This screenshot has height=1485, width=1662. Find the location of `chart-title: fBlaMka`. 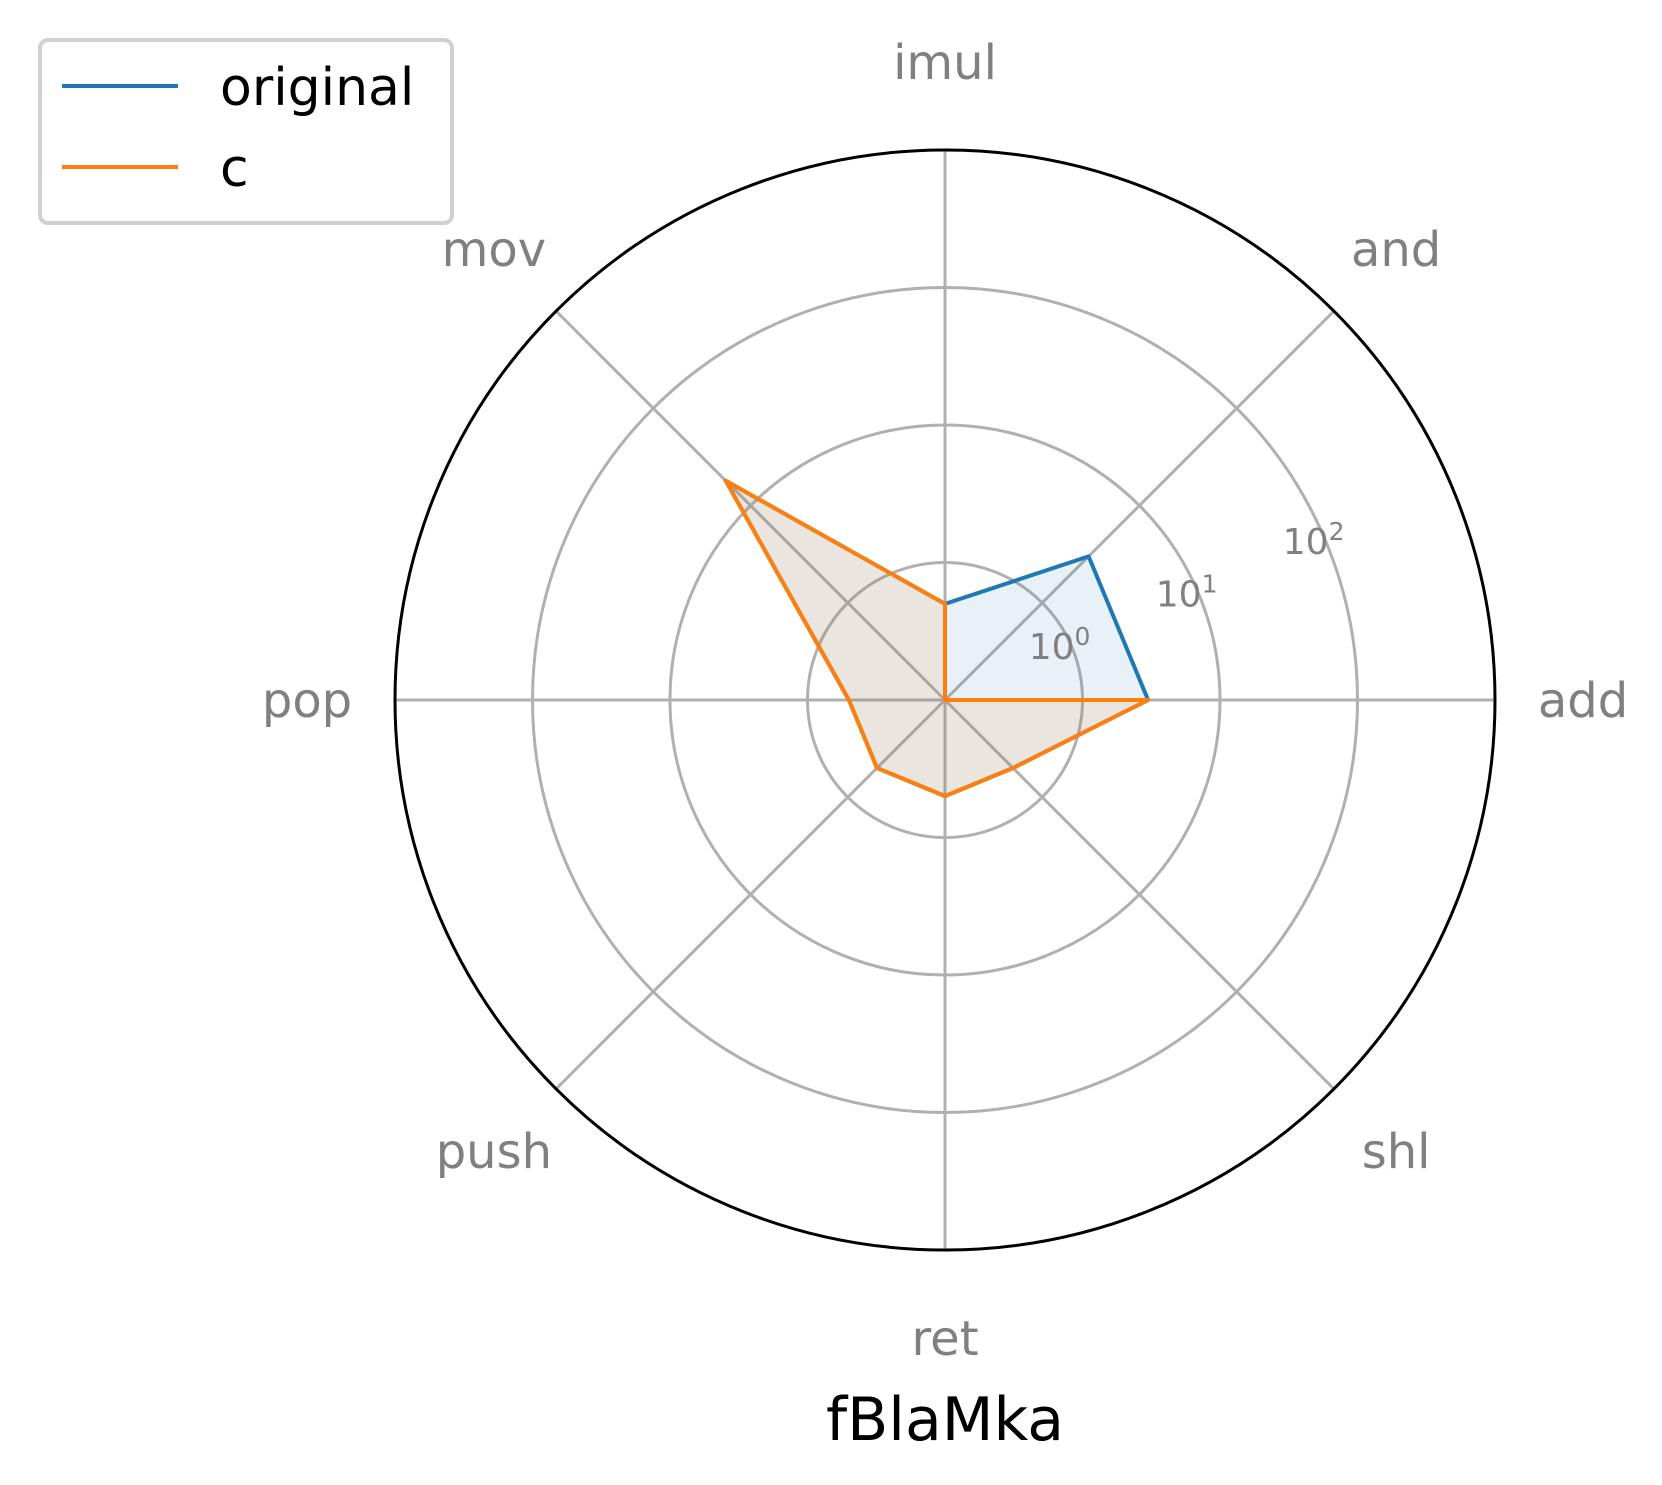

chart-title: fBlaMka is located at coordinates (945, 1420).